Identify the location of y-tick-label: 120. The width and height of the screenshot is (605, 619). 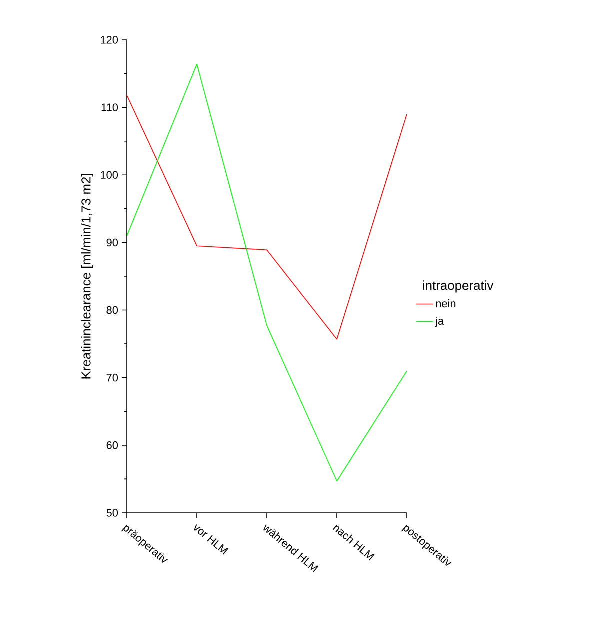
(109, 40).